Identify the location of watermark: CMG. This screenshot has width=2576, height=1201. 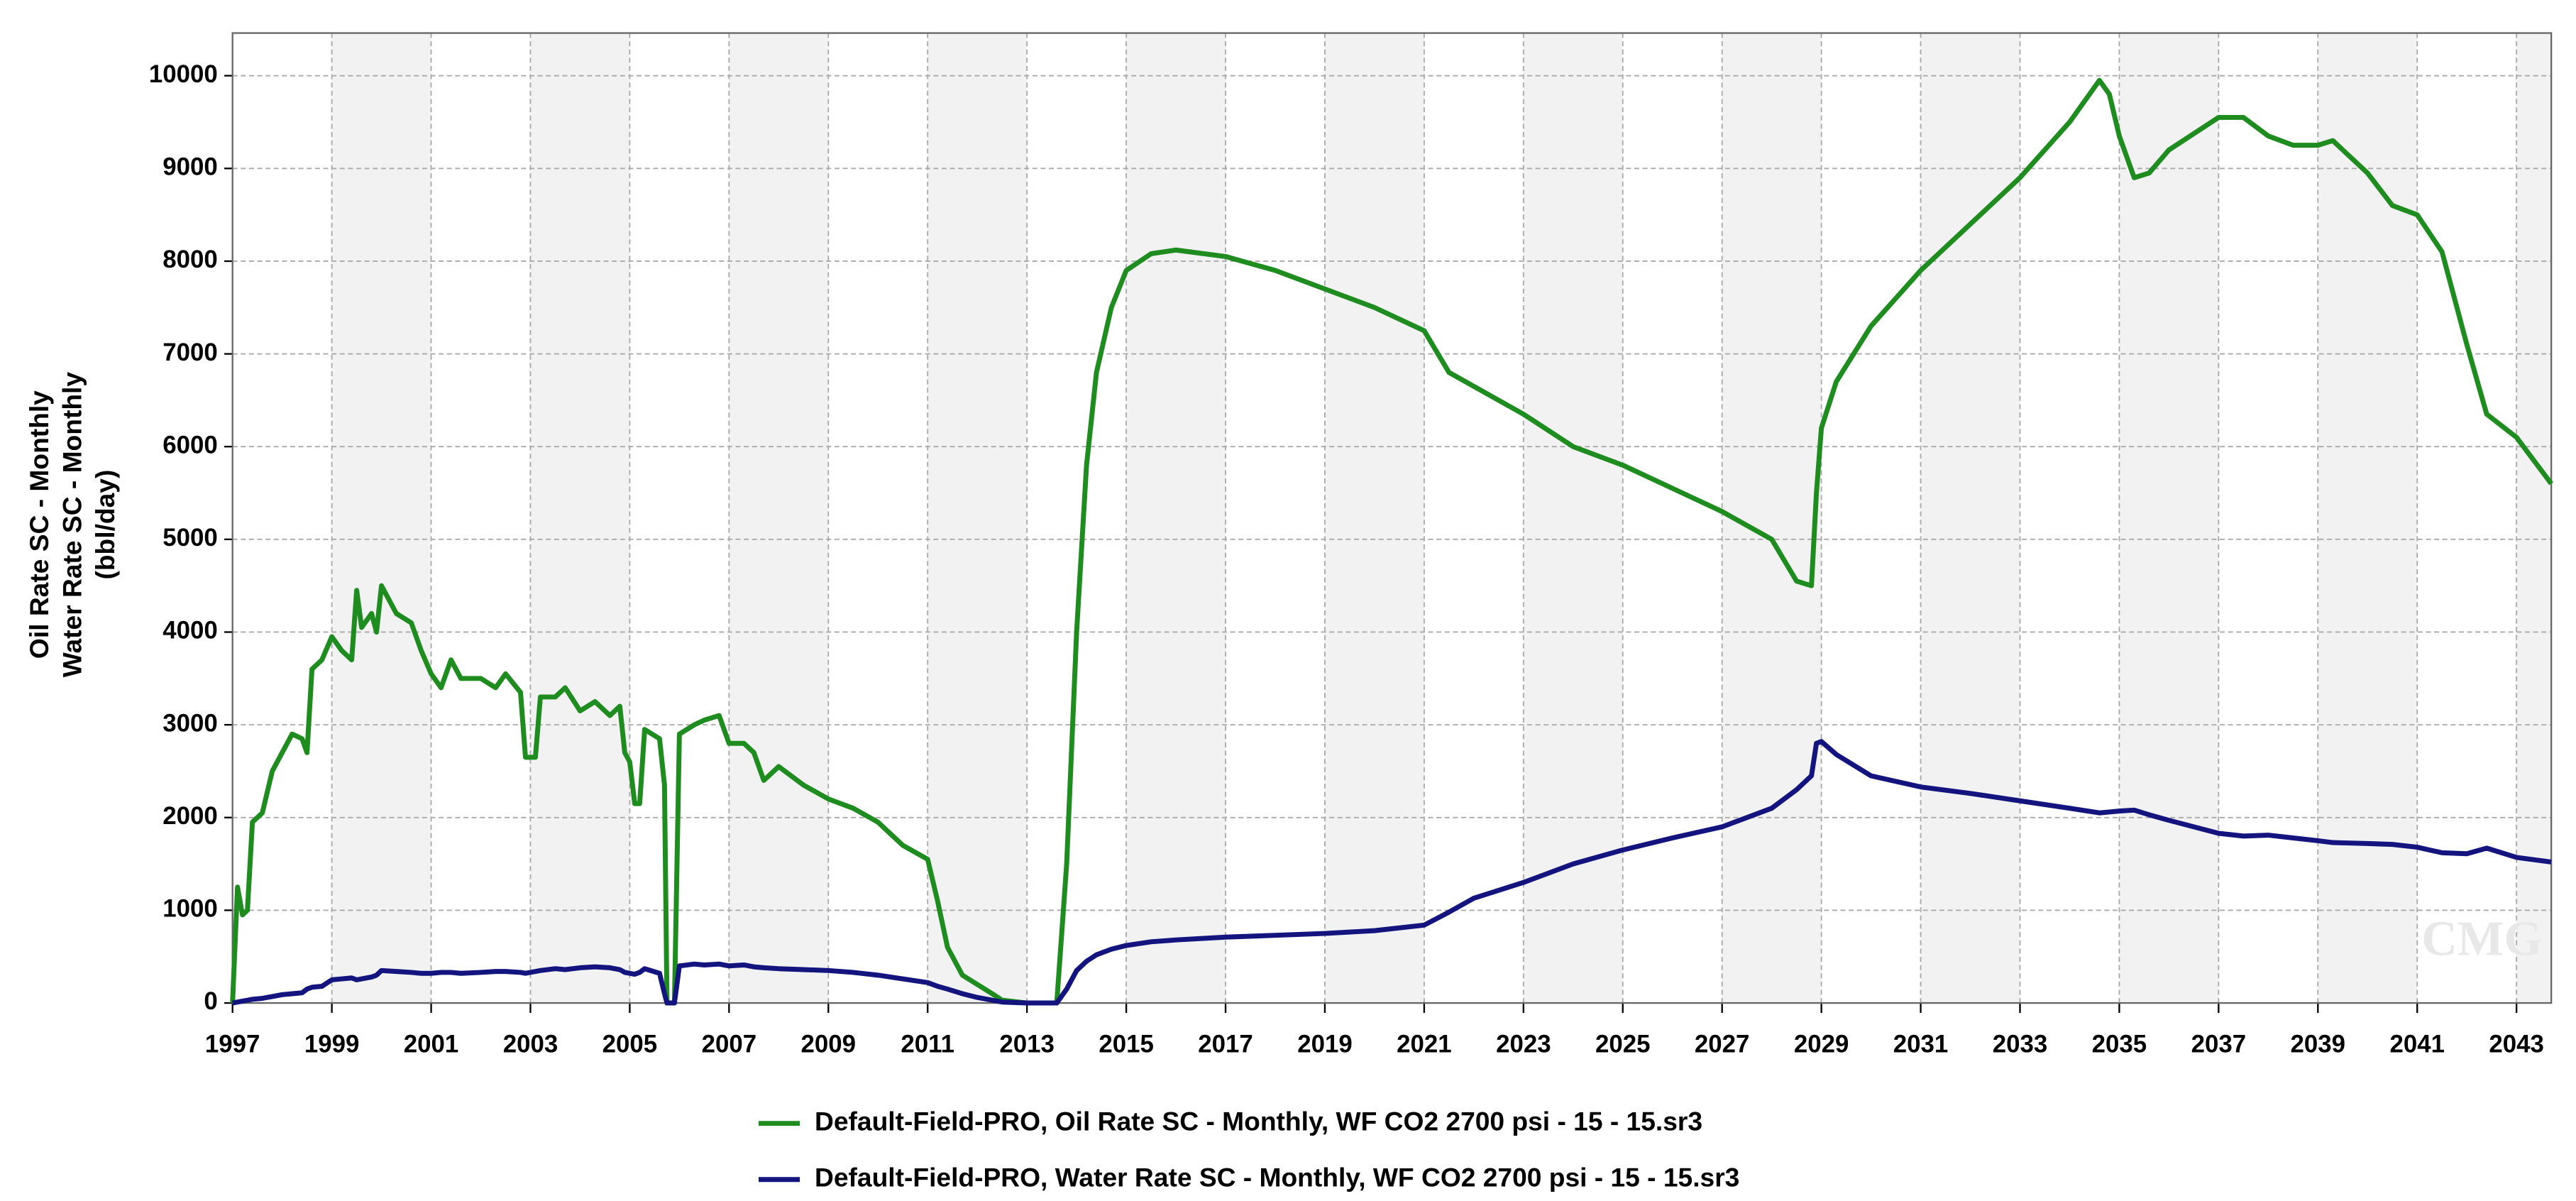
(2481, 939).